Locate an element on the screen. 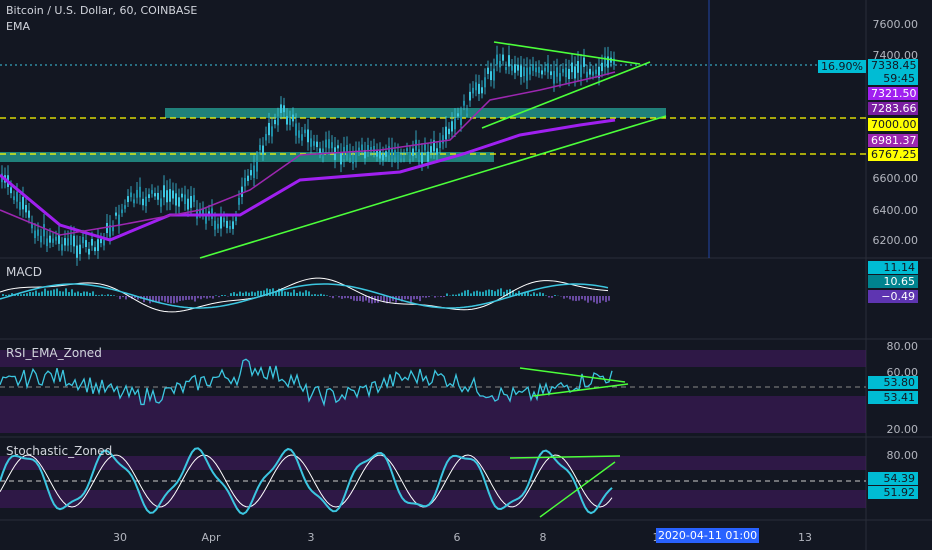 The image size is (932, 550). rsi-badge: 53.80 is located at coordinates (893, 382).